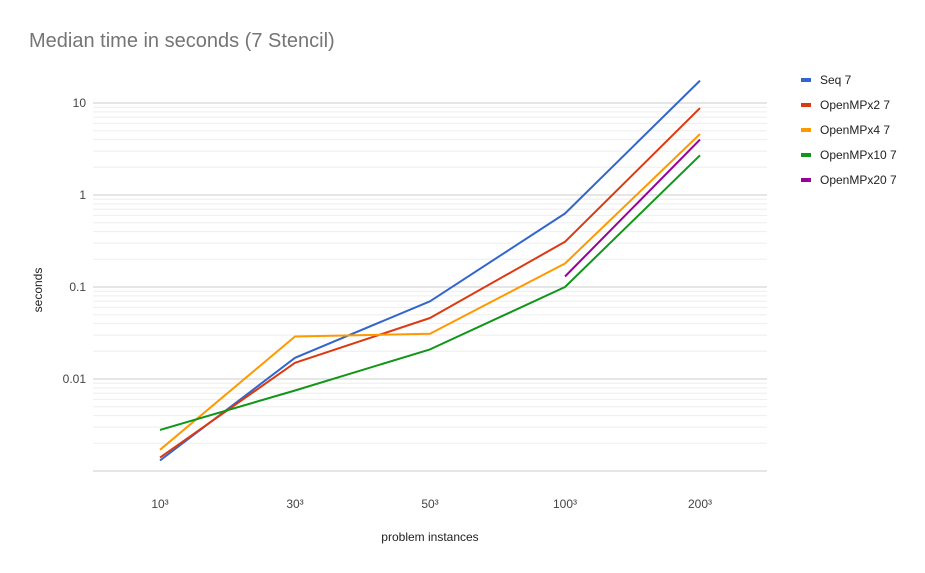  I want to click on x-axis-label: problem instances, so click(429, 537).